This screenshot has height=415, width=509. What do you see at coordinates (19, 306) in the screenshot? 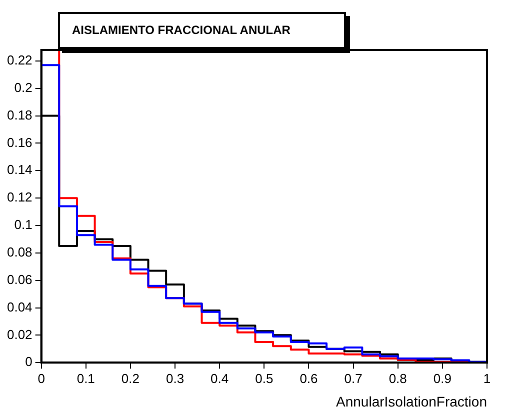
I see `y-tick-label: 0.04` at bounding box center [19, 306].